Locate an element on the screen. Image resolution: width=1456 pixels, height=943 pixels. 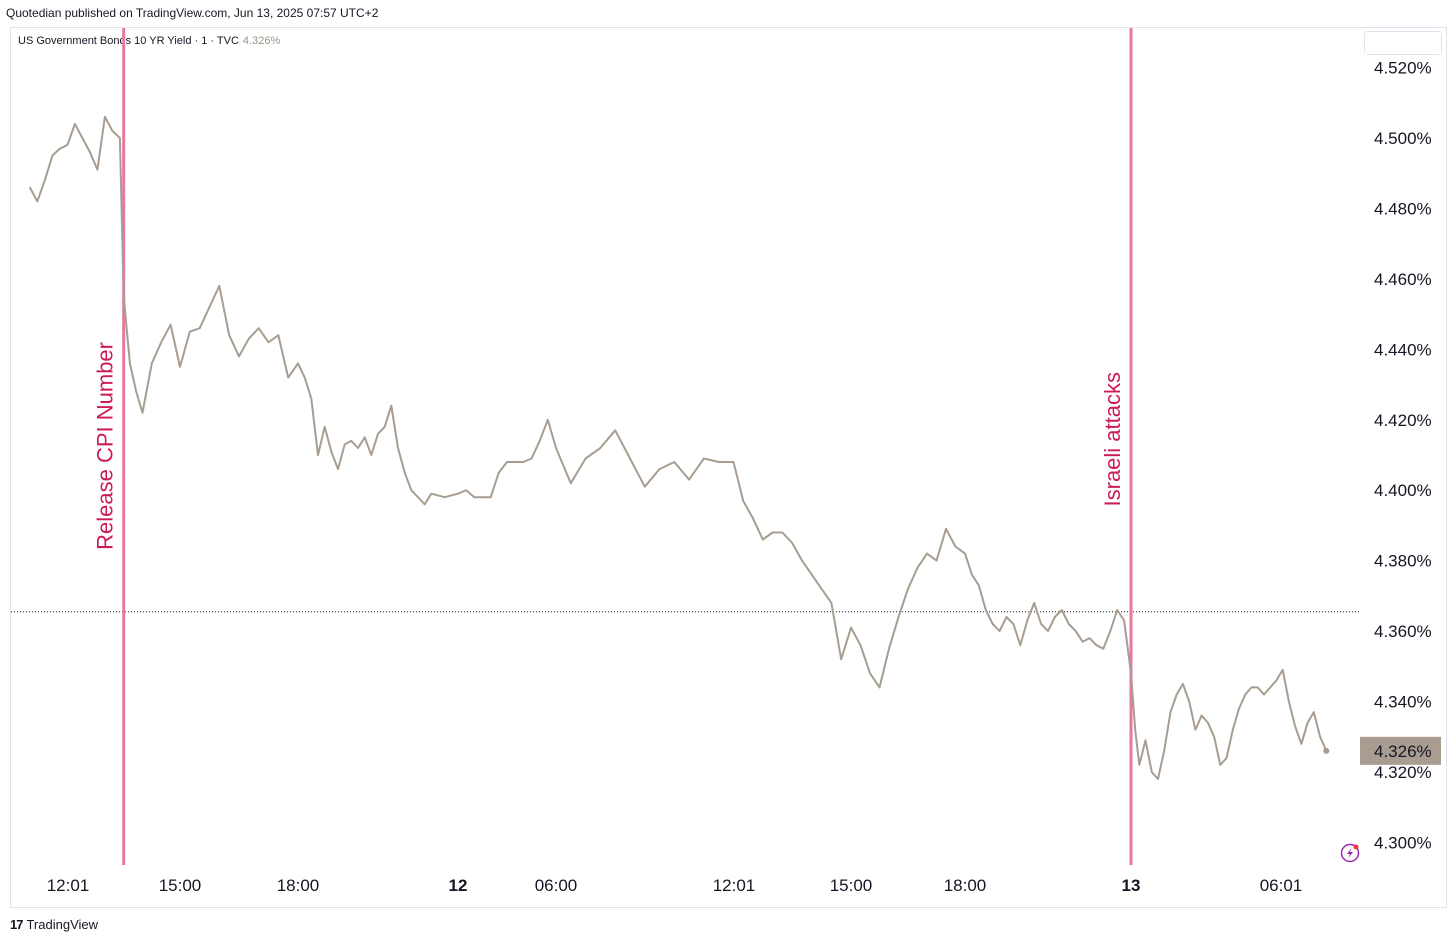
y-tick-label: 4.420% is located at coordinates (1403, 420).